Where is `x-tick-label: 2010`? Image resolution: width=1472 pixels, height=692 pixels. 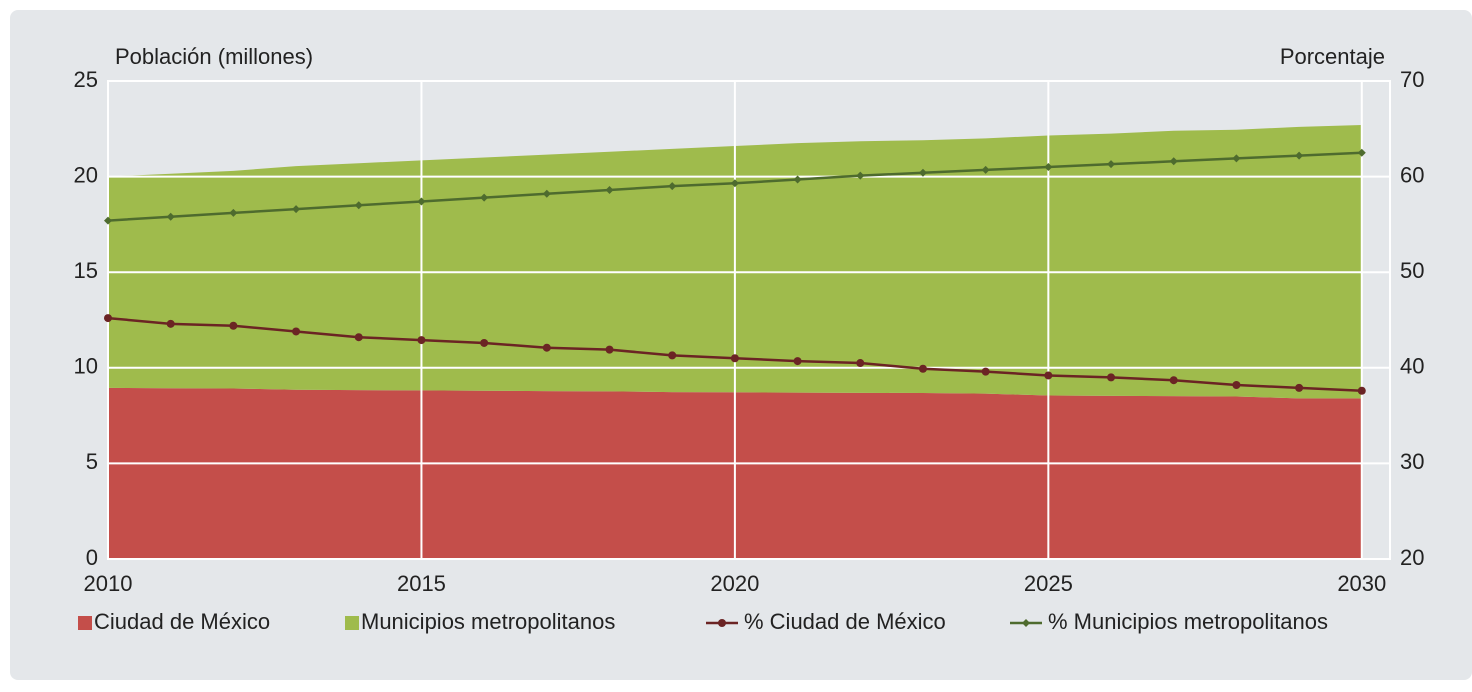 x-tick-label: 2010 is located at coordinates (108, 583).